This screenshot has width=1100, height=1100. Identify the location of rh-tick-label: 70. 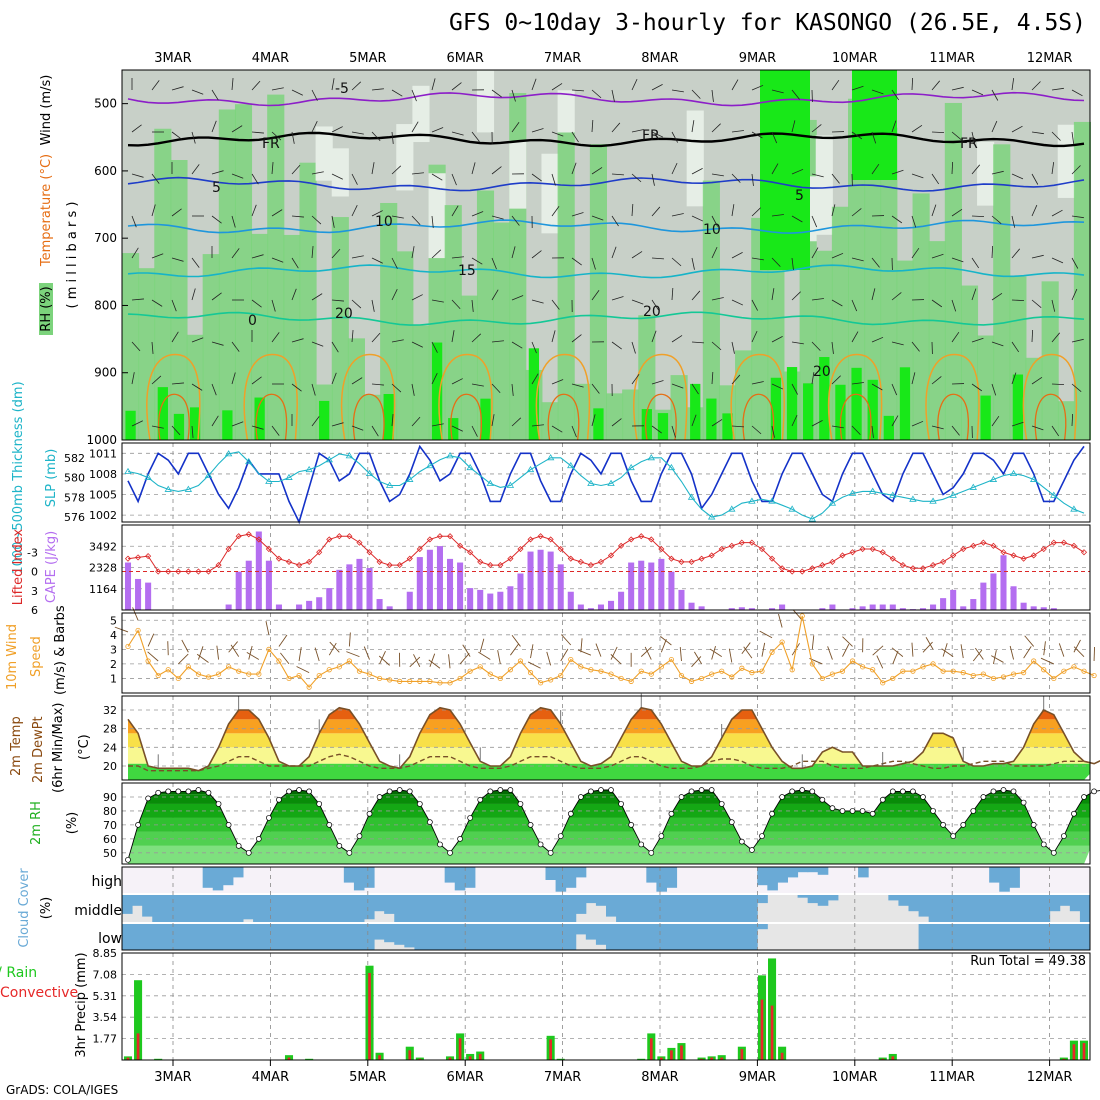
(110, 825).